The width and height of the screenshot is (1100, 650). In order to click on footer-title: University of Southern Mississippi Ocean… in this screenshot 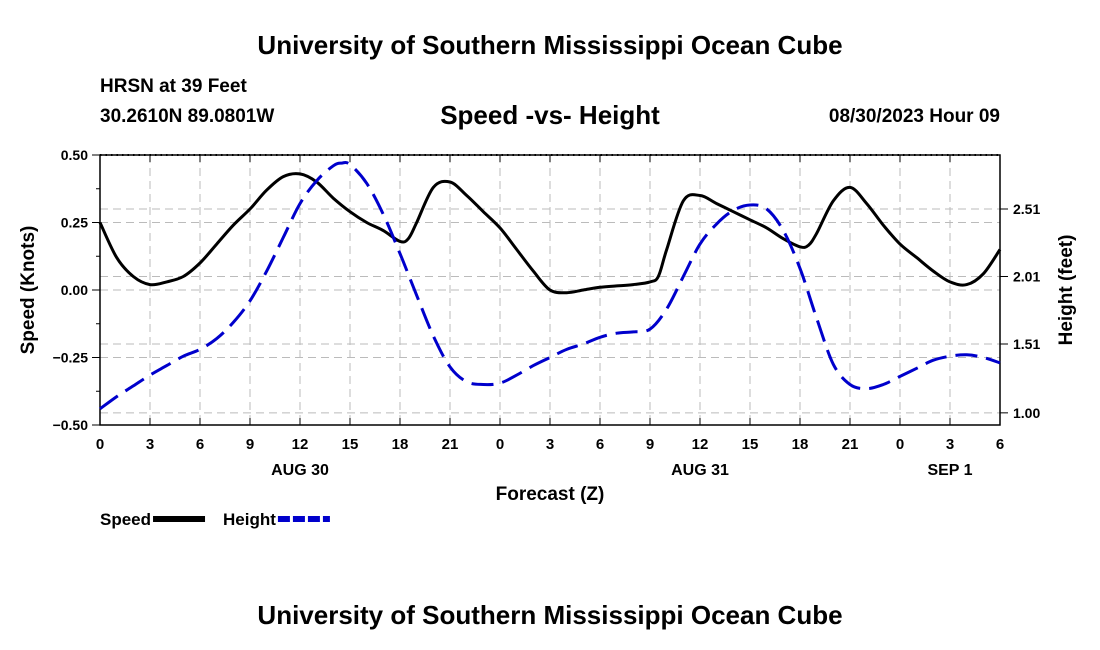, I will do `click(550, 615)`.